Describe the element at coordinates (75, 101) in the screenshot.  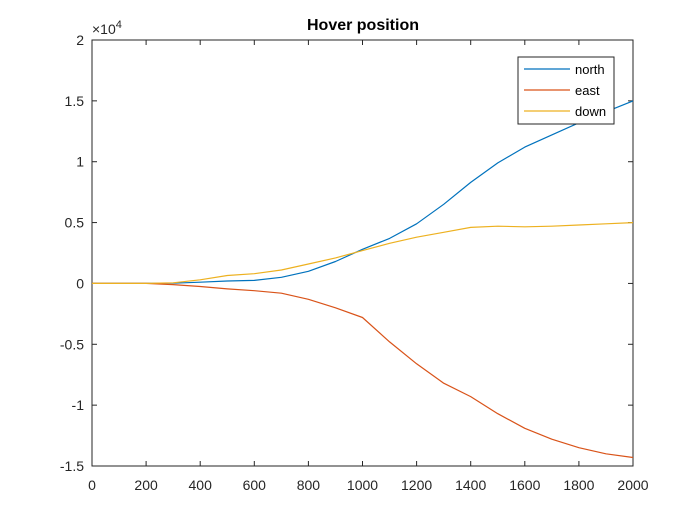
I see `y-tick-label: 1.5` at that location.